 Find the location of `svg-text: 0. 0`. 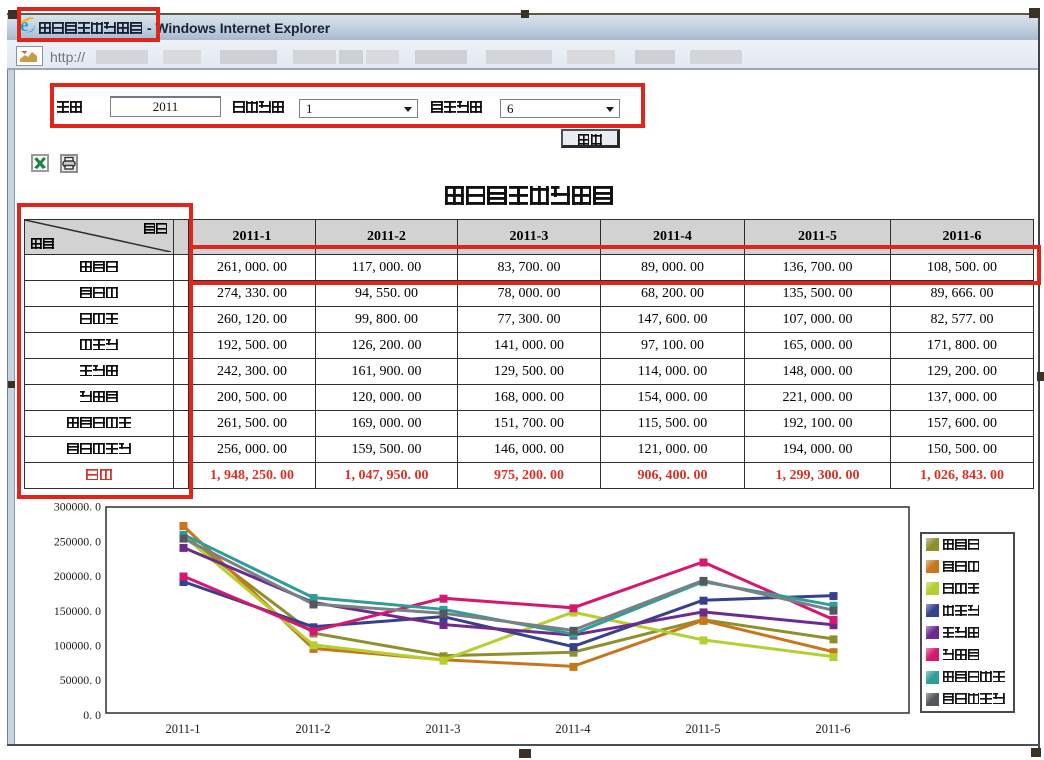

svg-text: 0. 0 is located at coordinates (92, 715).